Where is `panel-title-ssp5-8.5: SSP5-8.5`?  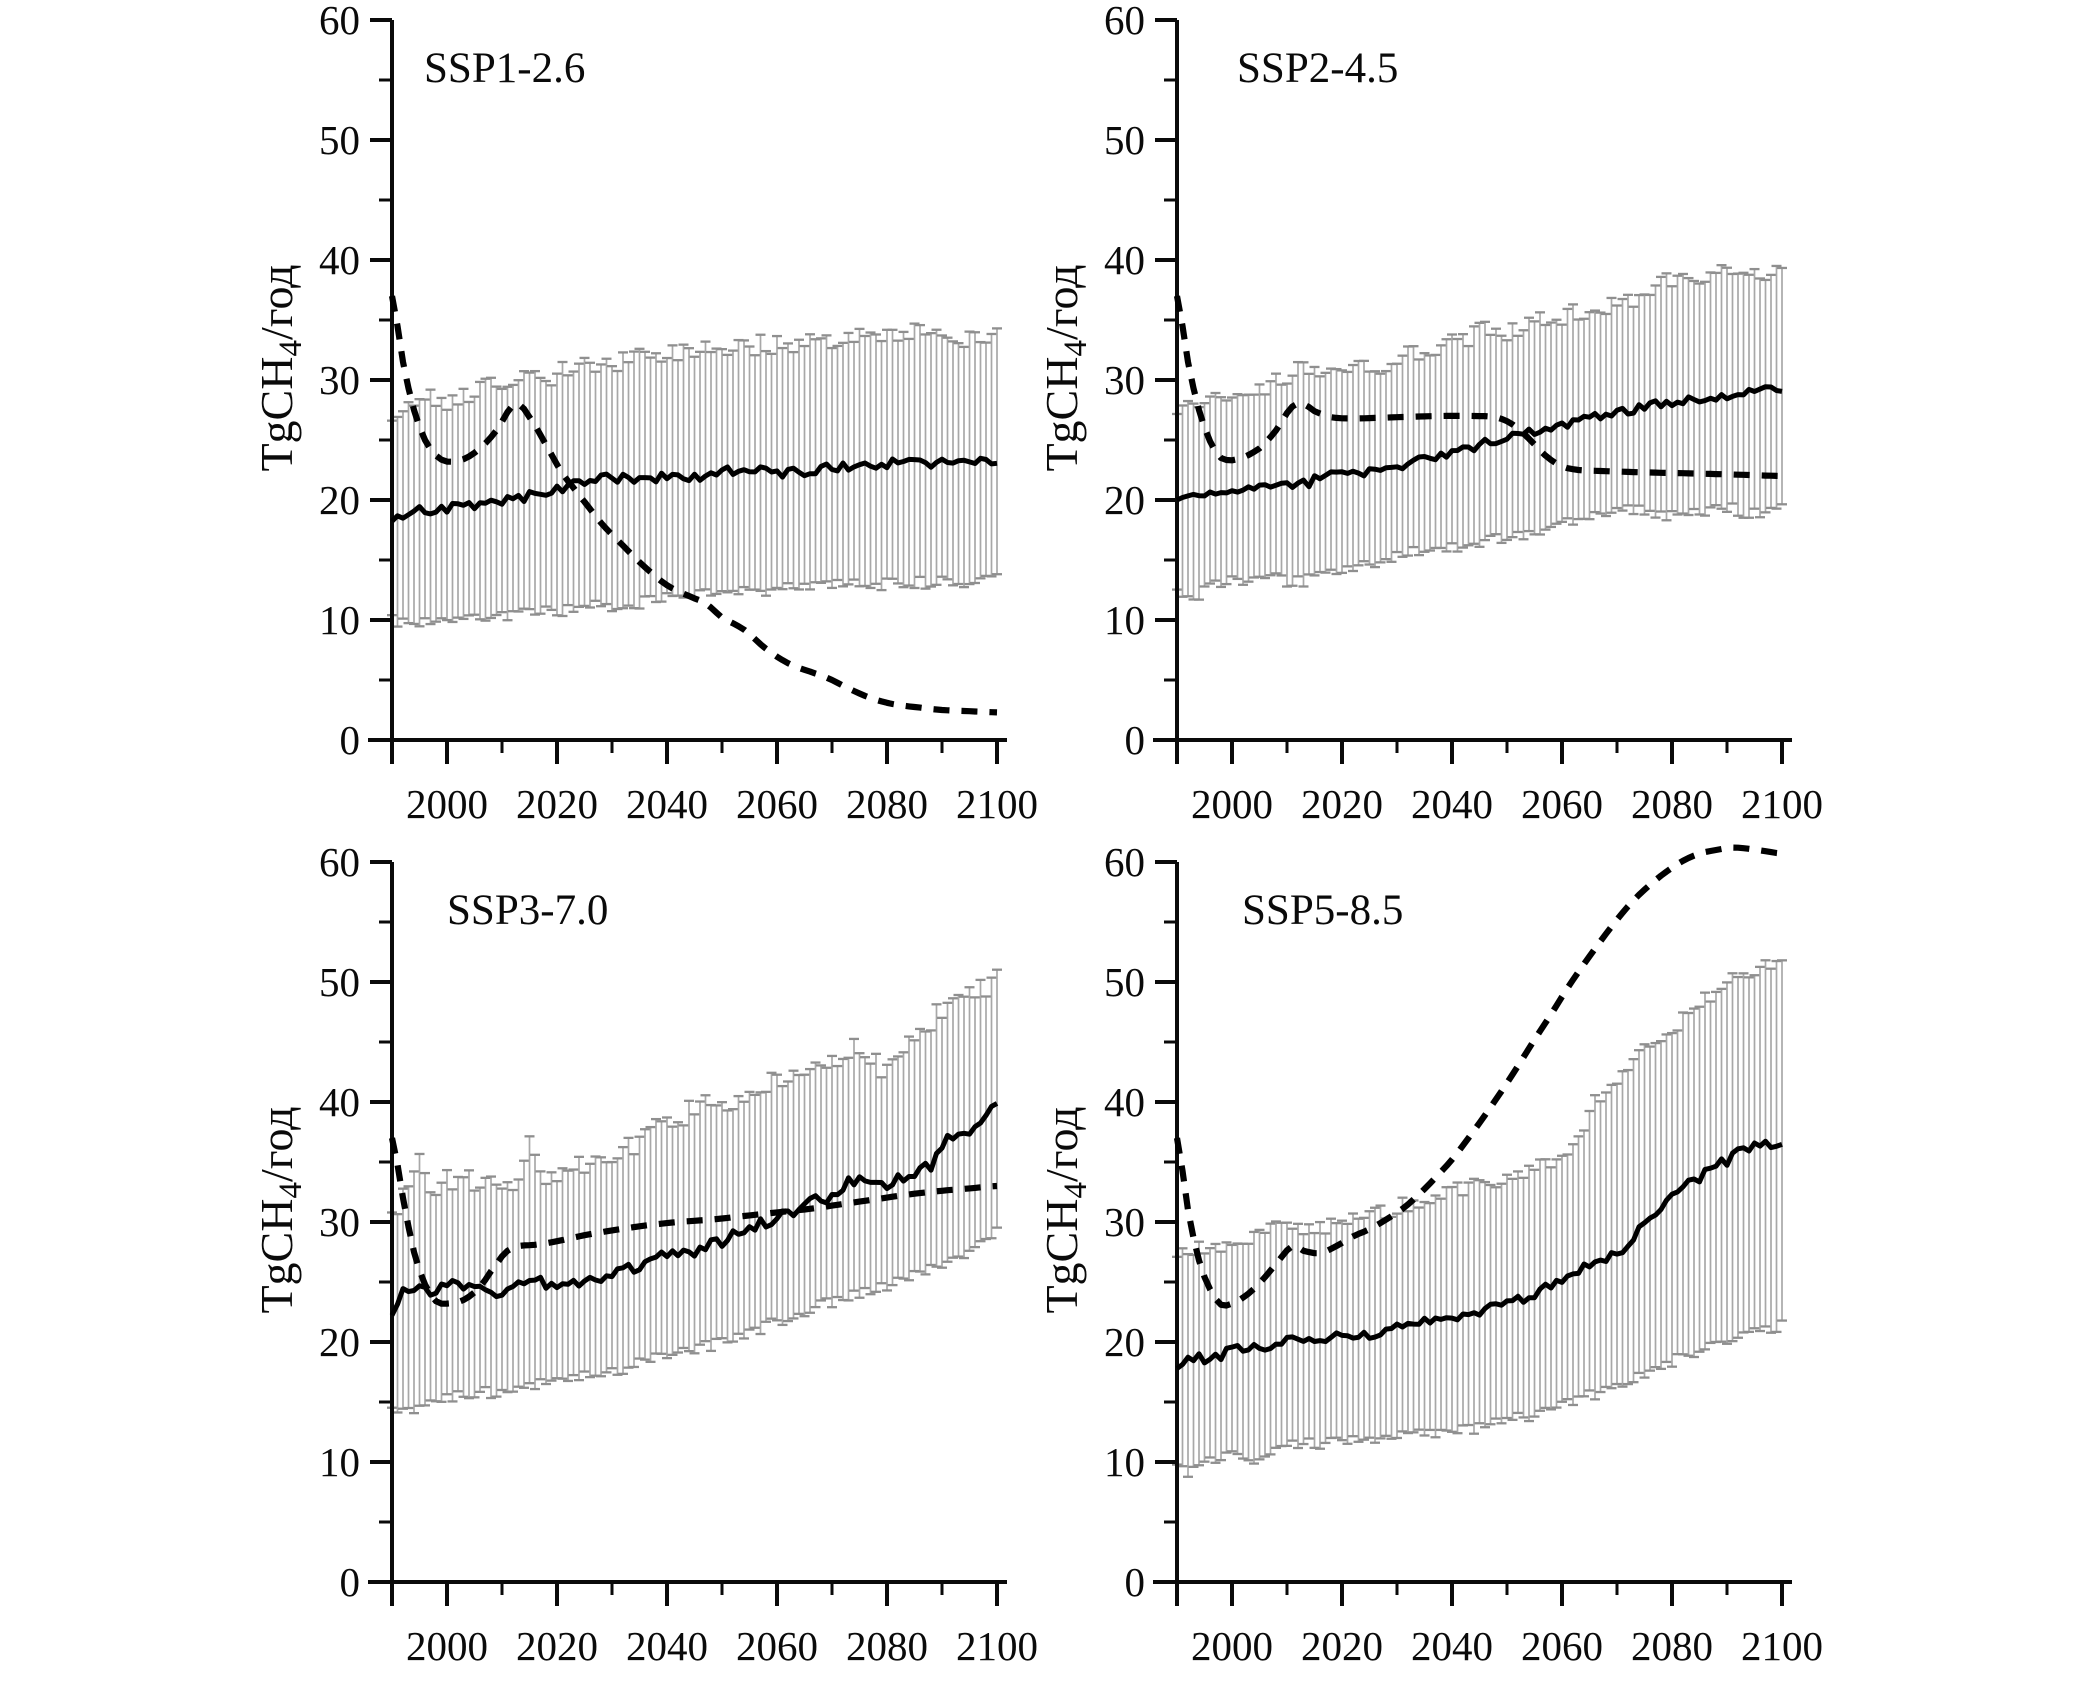
panel-title-ssp5-8.5: SSP5-8.5 is located at coordinates (1322, 910).